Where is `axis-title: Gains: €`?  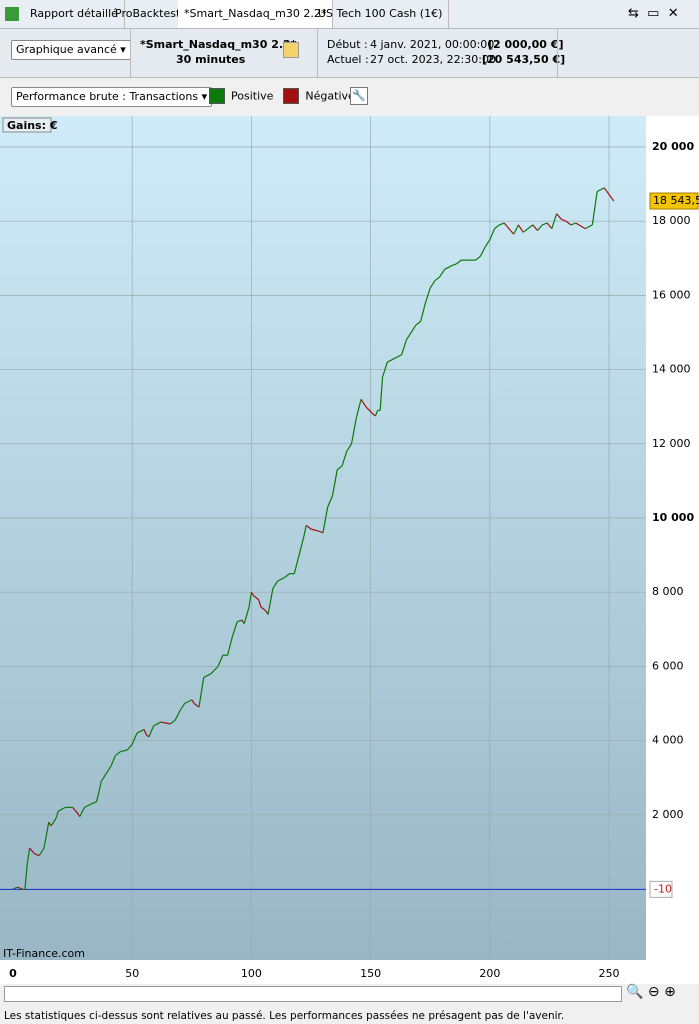
axis-title: Gains: € is located at coordinates (32, 125).